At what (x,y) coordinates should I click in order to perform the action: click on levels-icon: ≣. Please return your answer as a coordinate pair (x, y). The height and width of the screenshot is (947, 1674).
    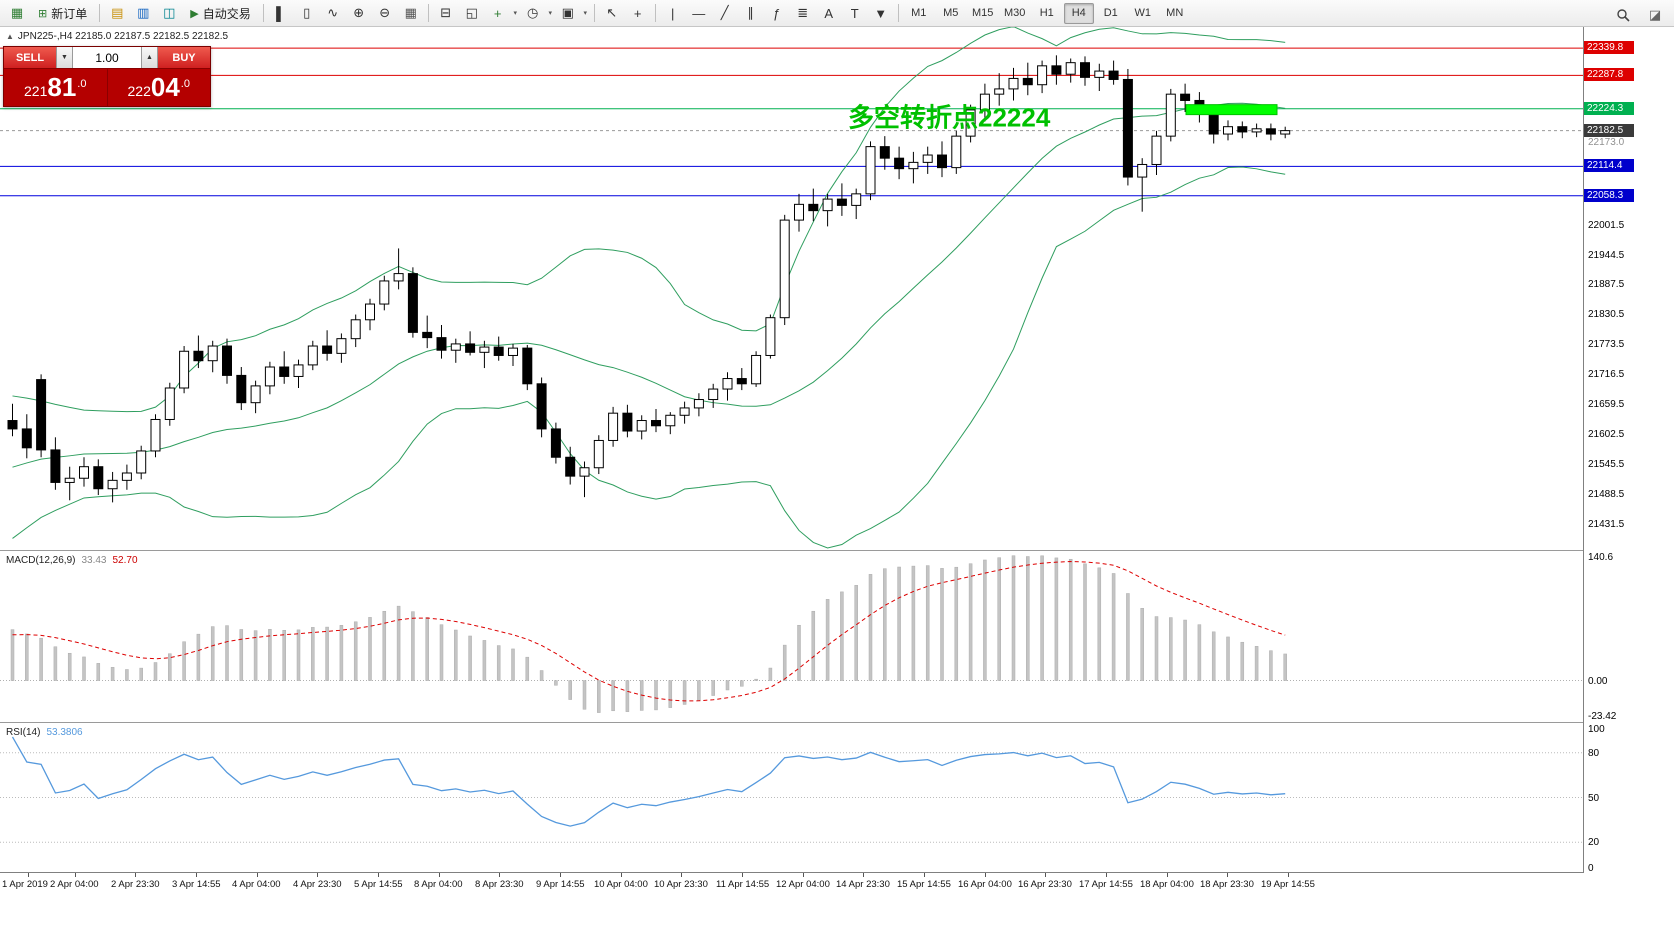
    Looking at the image, I should click on (803, 12).